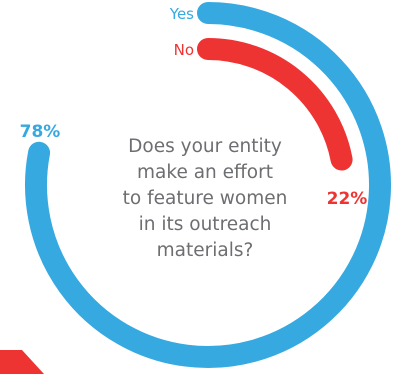 This screenshot has height=374, width=395. What do you see at coordinates (181, 14) in the screenshot?
I see `legend-yes-label: Yes` at bounding box center [181, 14].